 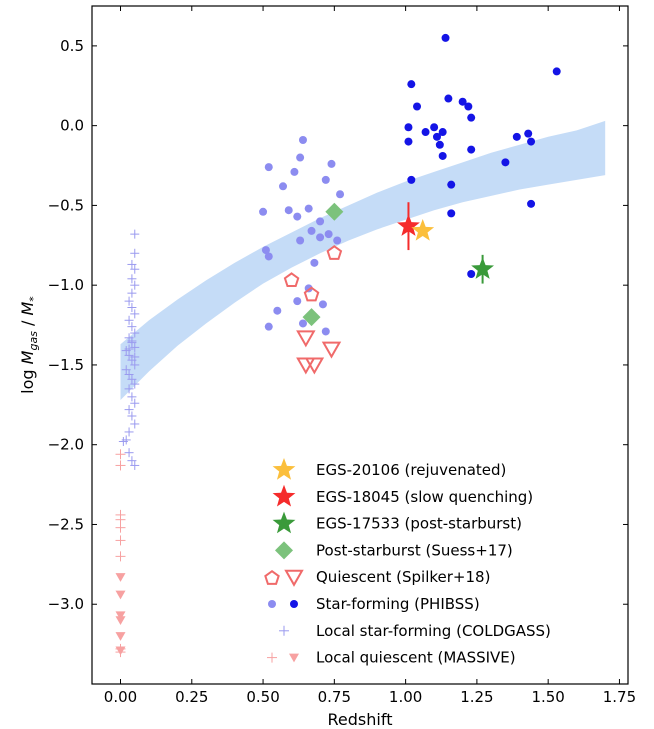 I want to click on legend-label: EGS-18045 (slow quenching), so click(x=424, y=497).